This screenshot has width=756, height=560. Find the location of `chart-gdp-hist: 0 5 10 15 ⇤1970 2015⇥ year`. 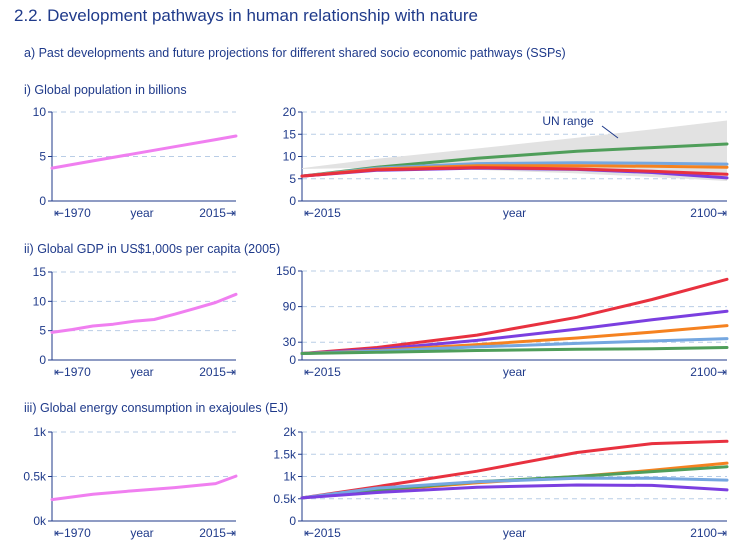

chart-gdp-hist: 0 5 10 15 ⇤1970 2015⇥ year is located at coordinates (135, 322).